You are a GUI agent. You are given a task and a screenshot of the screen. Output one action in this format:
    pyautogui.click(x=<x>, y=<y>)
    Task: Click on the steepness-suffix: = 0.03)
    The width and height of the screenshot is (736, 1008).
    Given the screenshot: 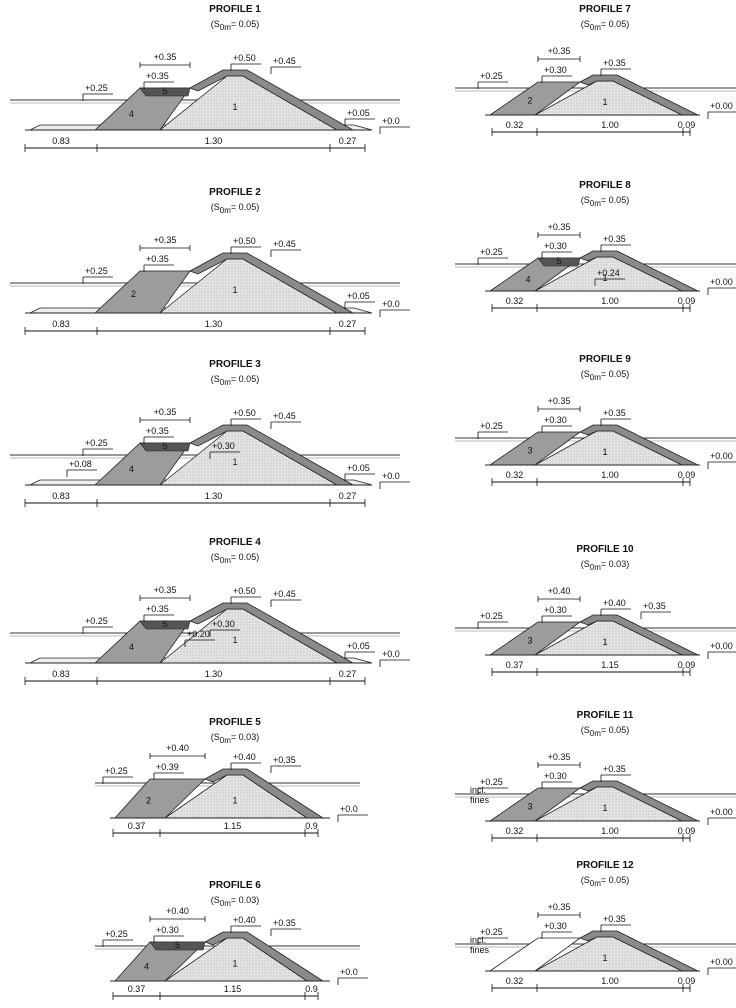 What is the action you would take?
    pyautogui.click(x=615, y=564)
    